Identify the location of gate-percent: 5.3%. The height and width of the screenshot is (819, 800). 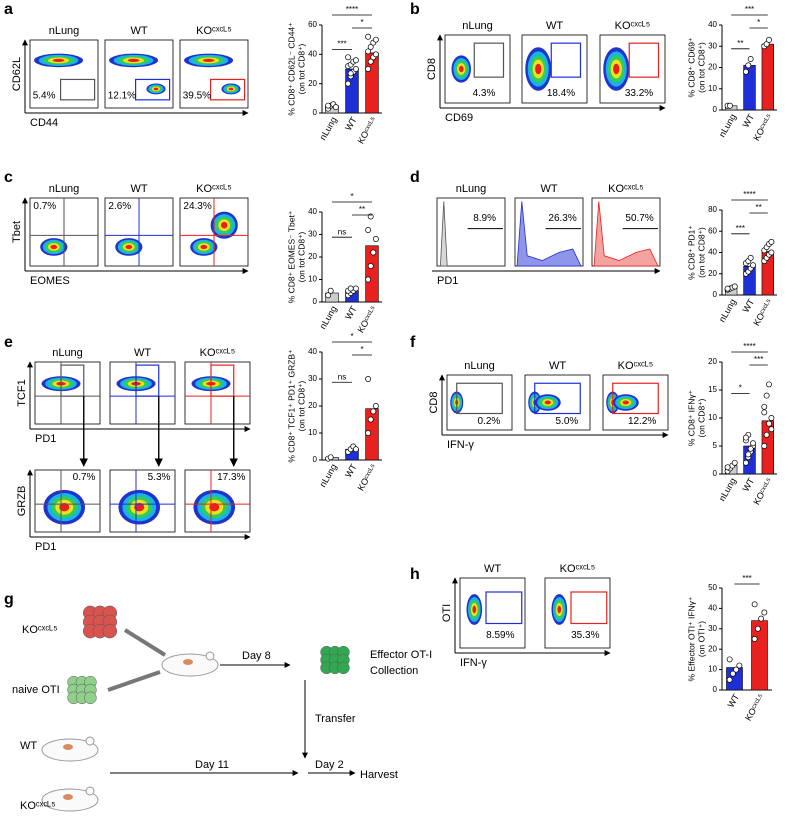
(159, 477).